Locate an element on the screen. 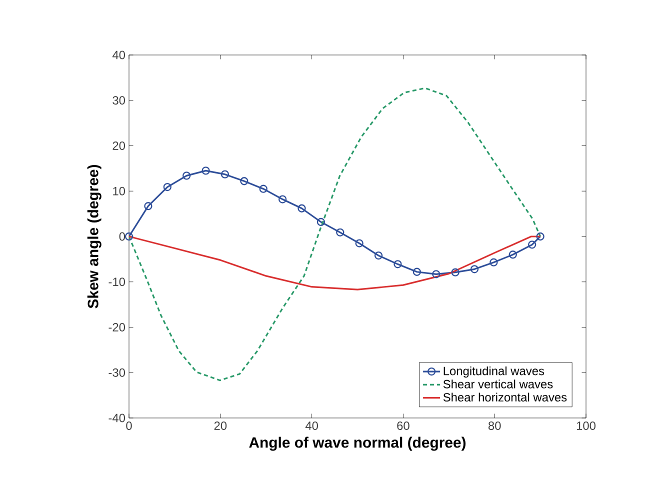 The width and height of the screenshot is (668, 493). x-tick-label: 40 is located at coordinates (311, 426).